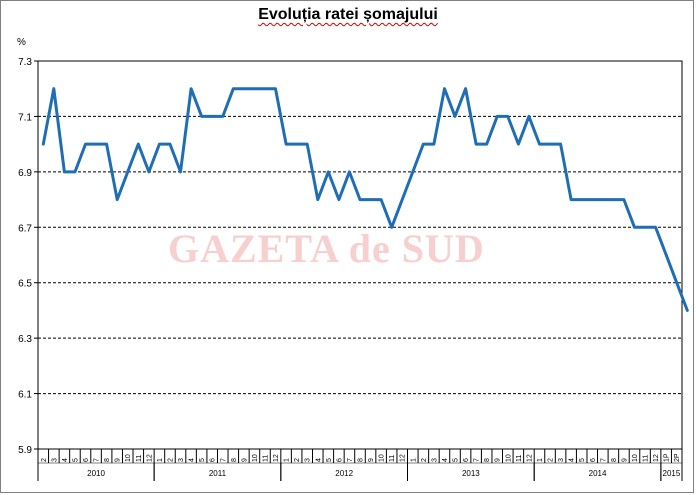 The width and height of the screenshot is (696, 495). Describe the element at coordinates (344, 473) in the screenshot. I see `year-label: 2012` at that location.